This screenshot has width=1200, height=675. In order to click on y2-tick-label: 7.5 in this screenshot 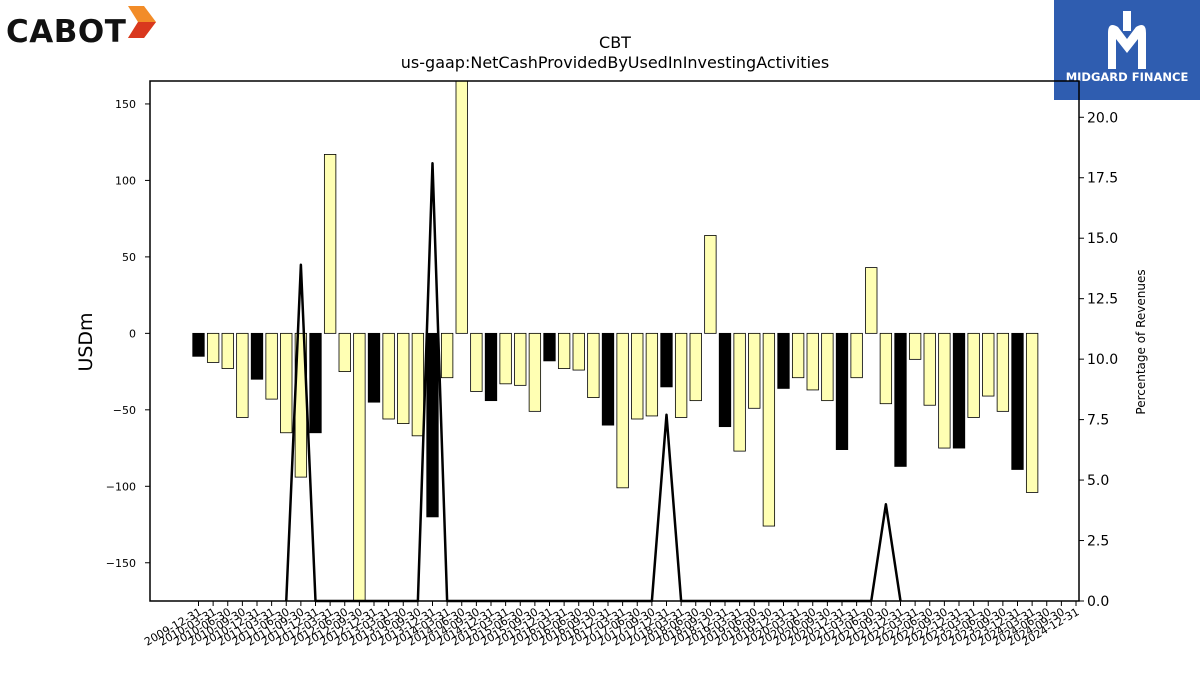, I will do `click(1098, 421)`.